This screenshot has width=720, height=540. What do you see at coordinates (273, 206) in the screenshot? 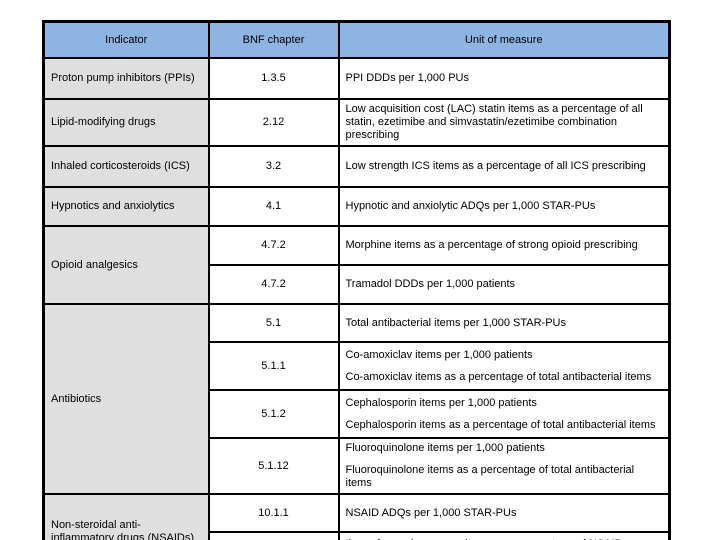
I see `chapter-cell: 4.1` at bounding box center [273, 206].